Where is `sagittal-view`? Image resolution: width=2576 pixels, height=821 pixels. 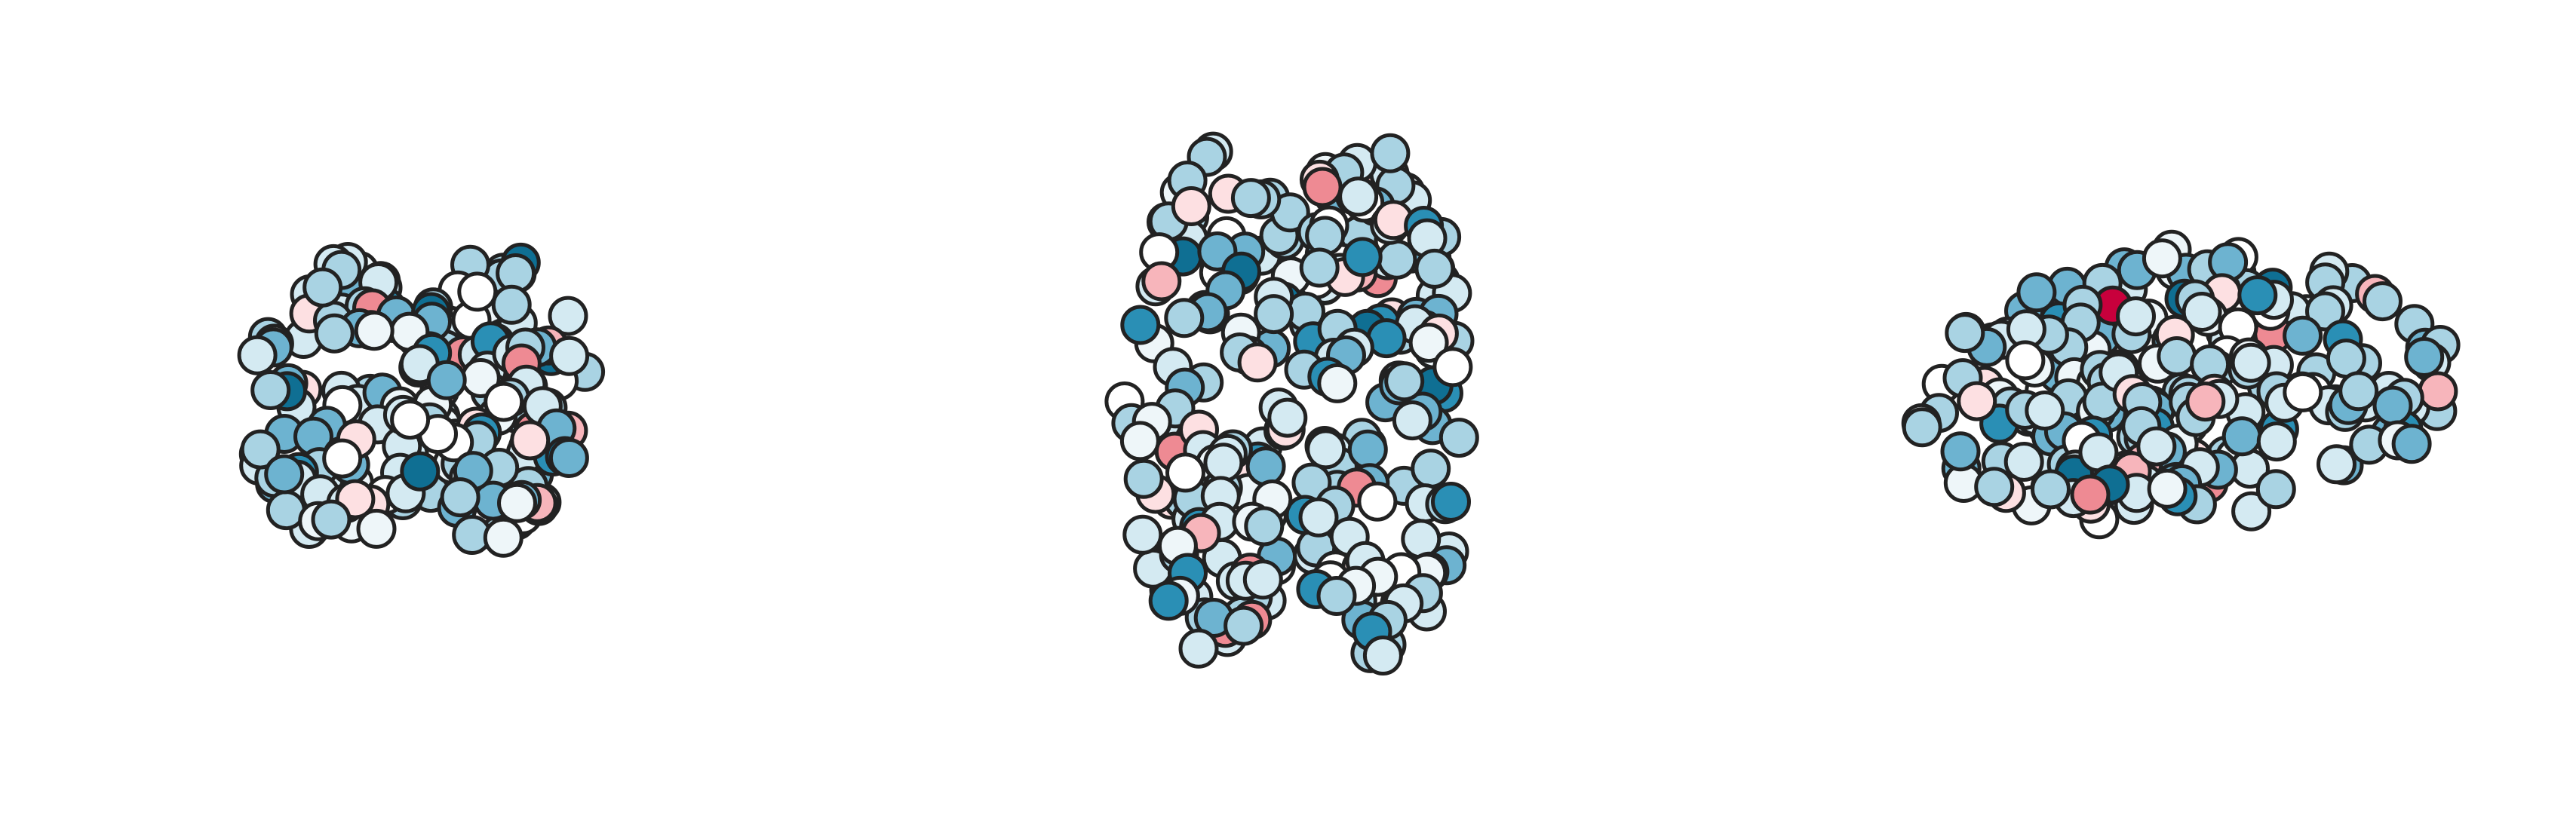 sagittal-view is located at coordinates (2181, 384).